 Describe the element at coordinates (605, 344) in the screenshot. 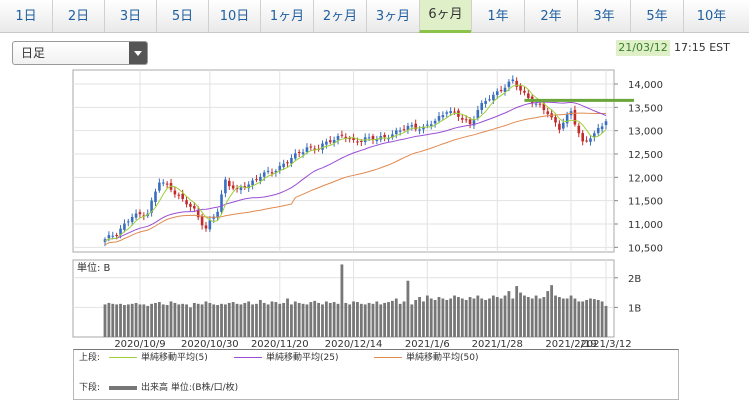

I see `date-tick-label: 2021/3/12` at that location.